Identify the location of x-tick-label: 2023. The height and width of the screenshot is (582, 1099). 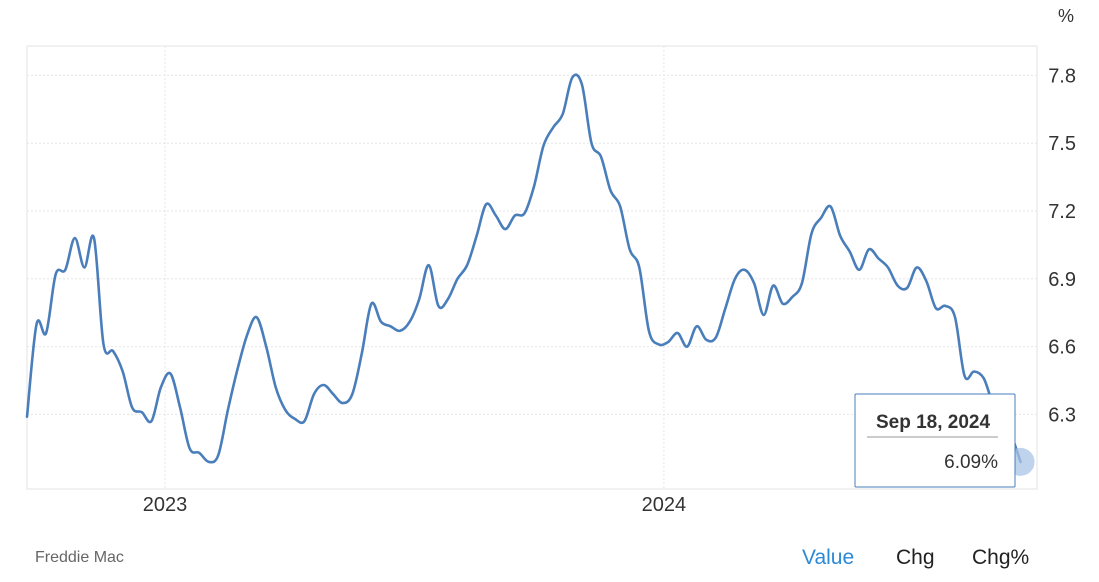
(165, 505).